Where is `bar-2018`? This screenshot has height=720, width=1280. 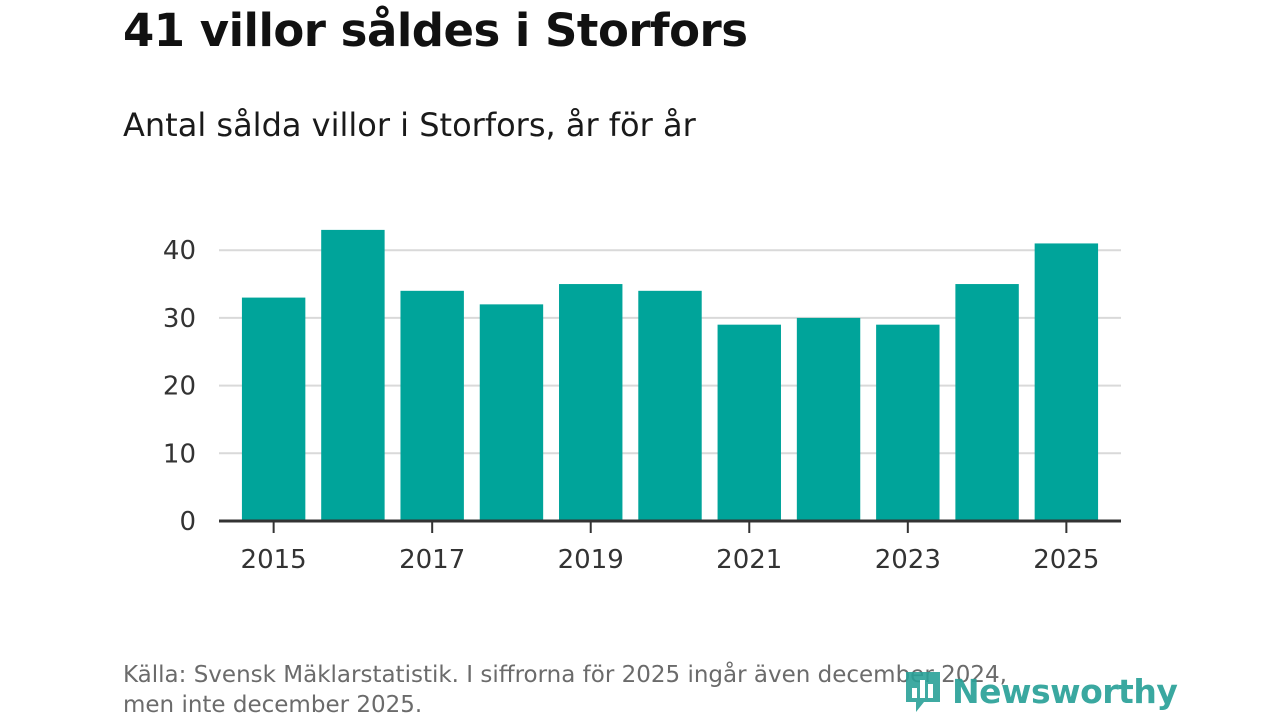 bar-2018 is located at coordinates (511, 412).